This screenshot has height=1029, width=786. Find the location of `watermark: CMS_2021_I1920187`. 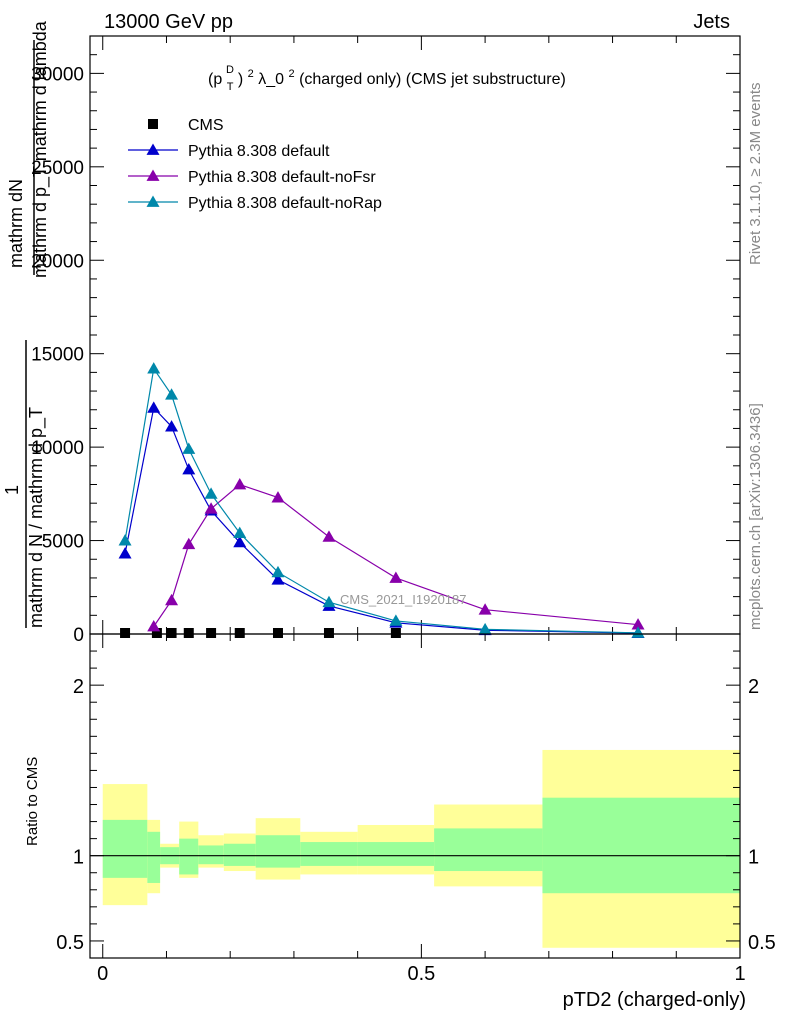

watermark: CMS_2021_I1920187 is located at coordinates (403, 599).